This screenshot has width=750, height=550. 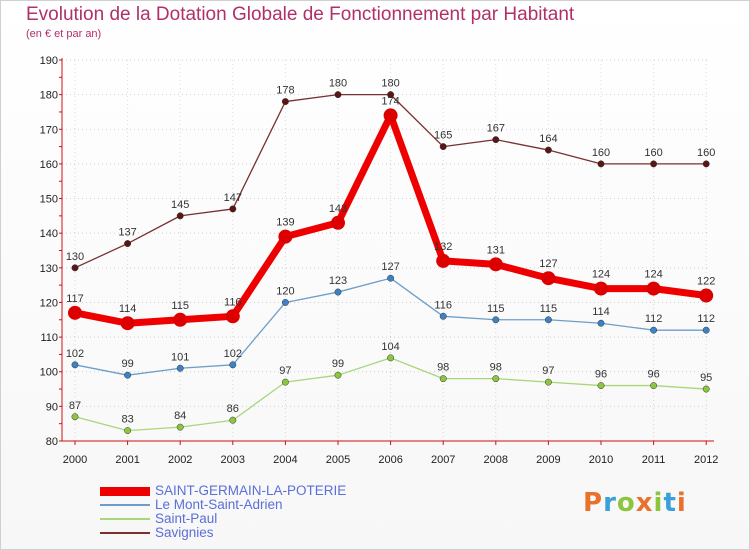 What do you see at coordinates (285, 460) in the screenshot?
I see `x-tick-label-2004: 2004` at bounding box center [285, 460].